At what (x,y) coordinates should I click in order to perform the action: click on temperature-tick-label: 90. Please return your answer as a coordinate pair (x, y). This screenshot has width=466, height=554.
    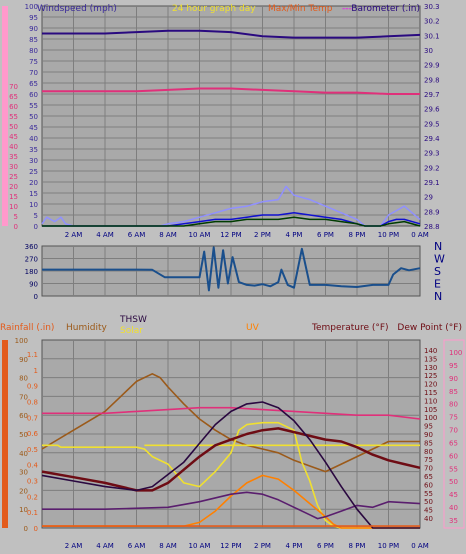
    Looking at the image, I should click on (428, 435).